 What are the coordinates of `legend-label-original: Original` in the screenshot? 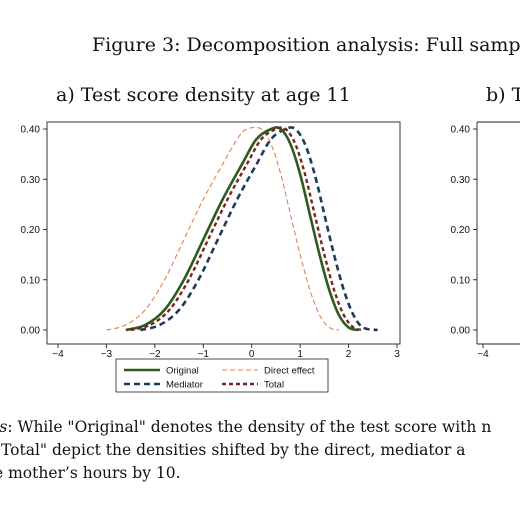 It's located at (182, 371).